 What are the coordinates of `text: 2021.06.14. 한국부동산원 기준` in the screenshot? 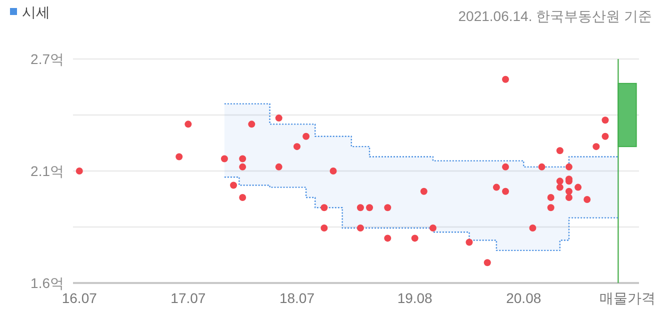 It's located at (555, 16).